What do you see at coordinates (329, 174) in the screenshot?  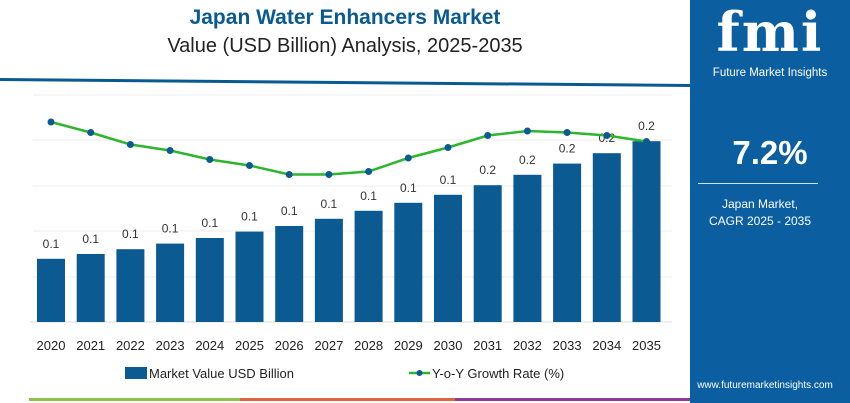 I see `growth-point-2027` at bounding box center [329, 174].